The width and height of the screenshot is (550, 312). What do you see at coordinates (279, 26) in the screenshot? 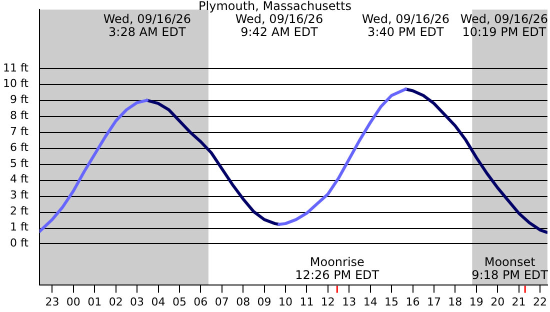
I see `annotation: Wed, 09/16/26 9:42 AM EDT` at bounding box center [279, 26].